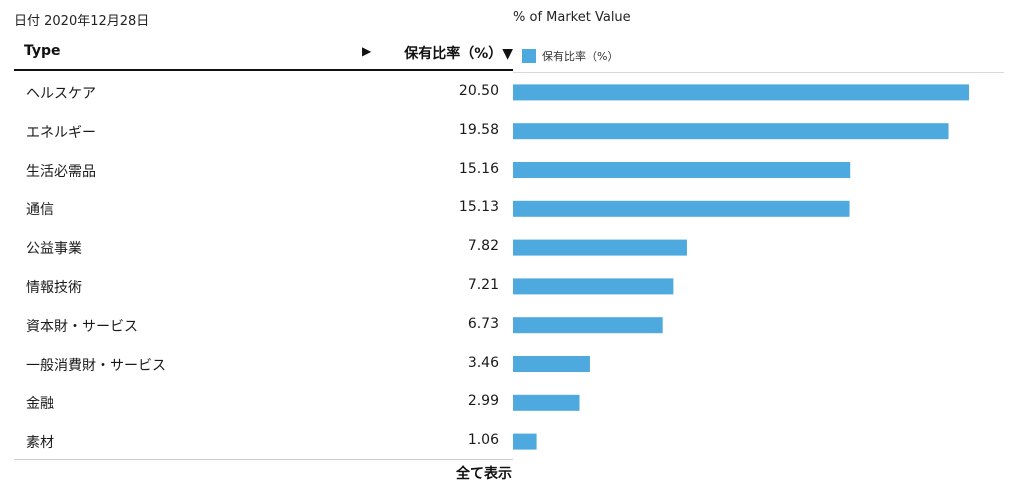 Image resolution: width=1024 pixels, height=499 pixels. What do you see at coordinates (483, 440) in the screenshot?
I see `row-value-label: 1.06` at bounding box center [483, 440].